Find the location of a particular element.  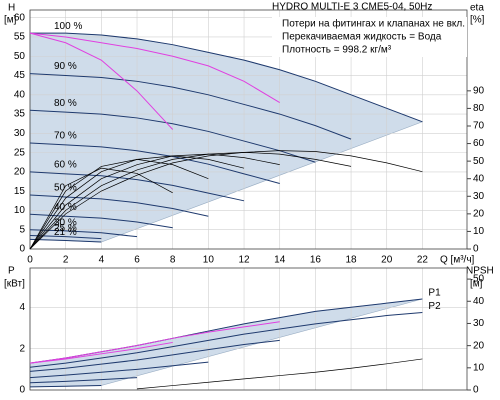

x-tick-label: 14 is located at coordinates (280, 260).